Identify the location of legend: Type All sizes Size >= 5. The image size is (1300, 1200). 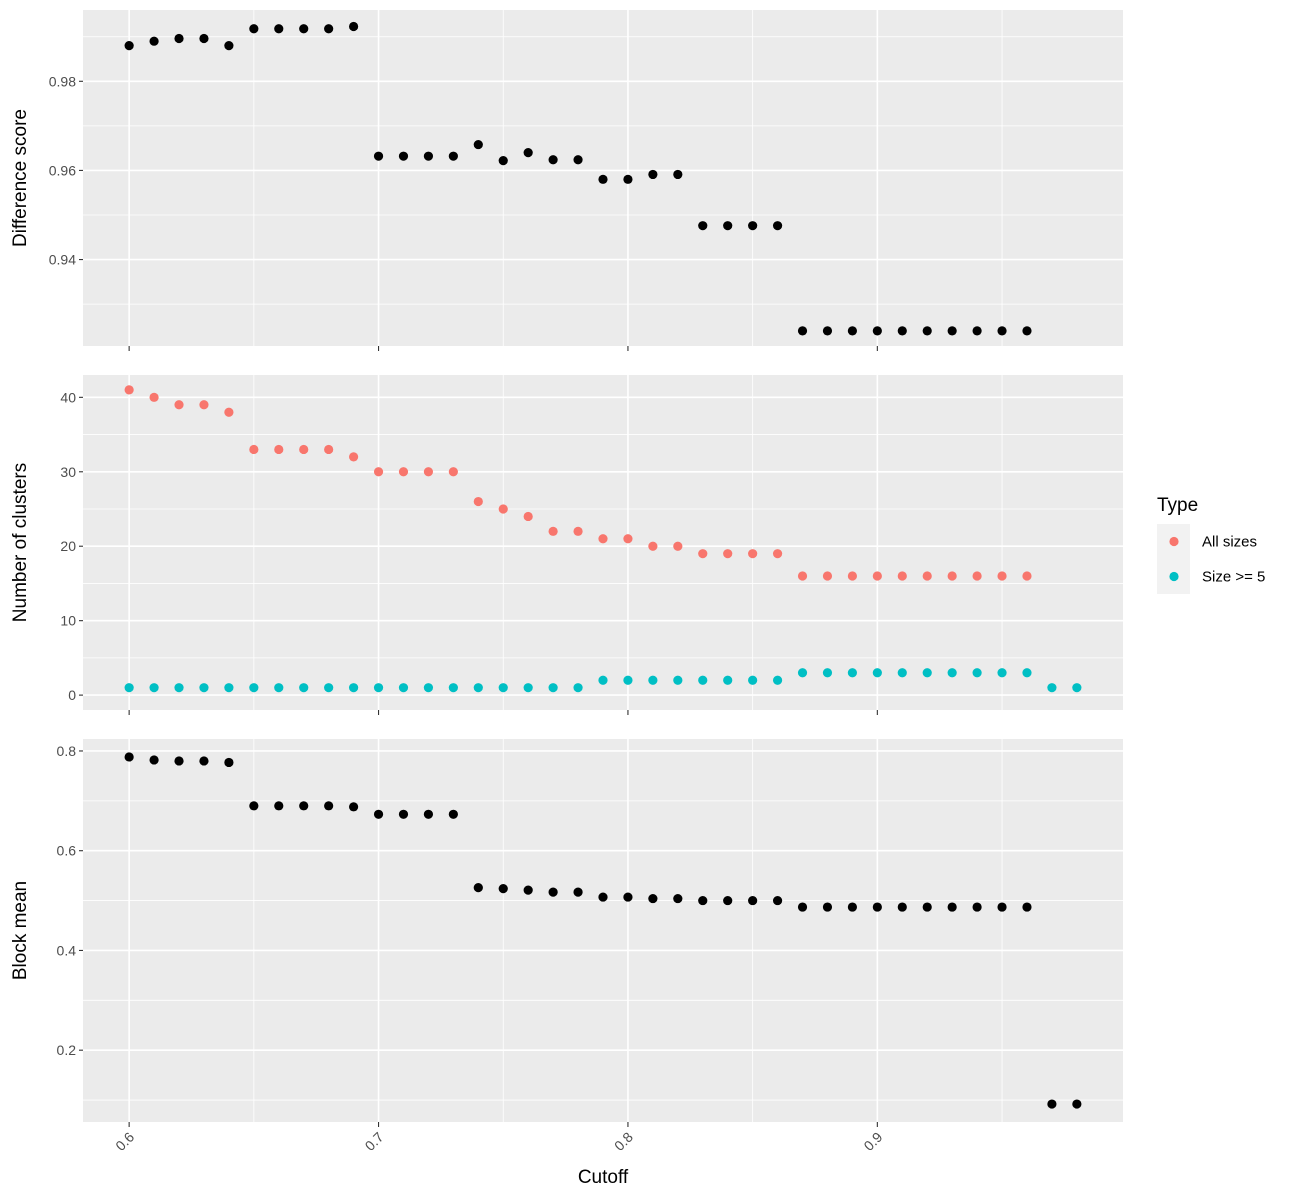
(1211, 544).